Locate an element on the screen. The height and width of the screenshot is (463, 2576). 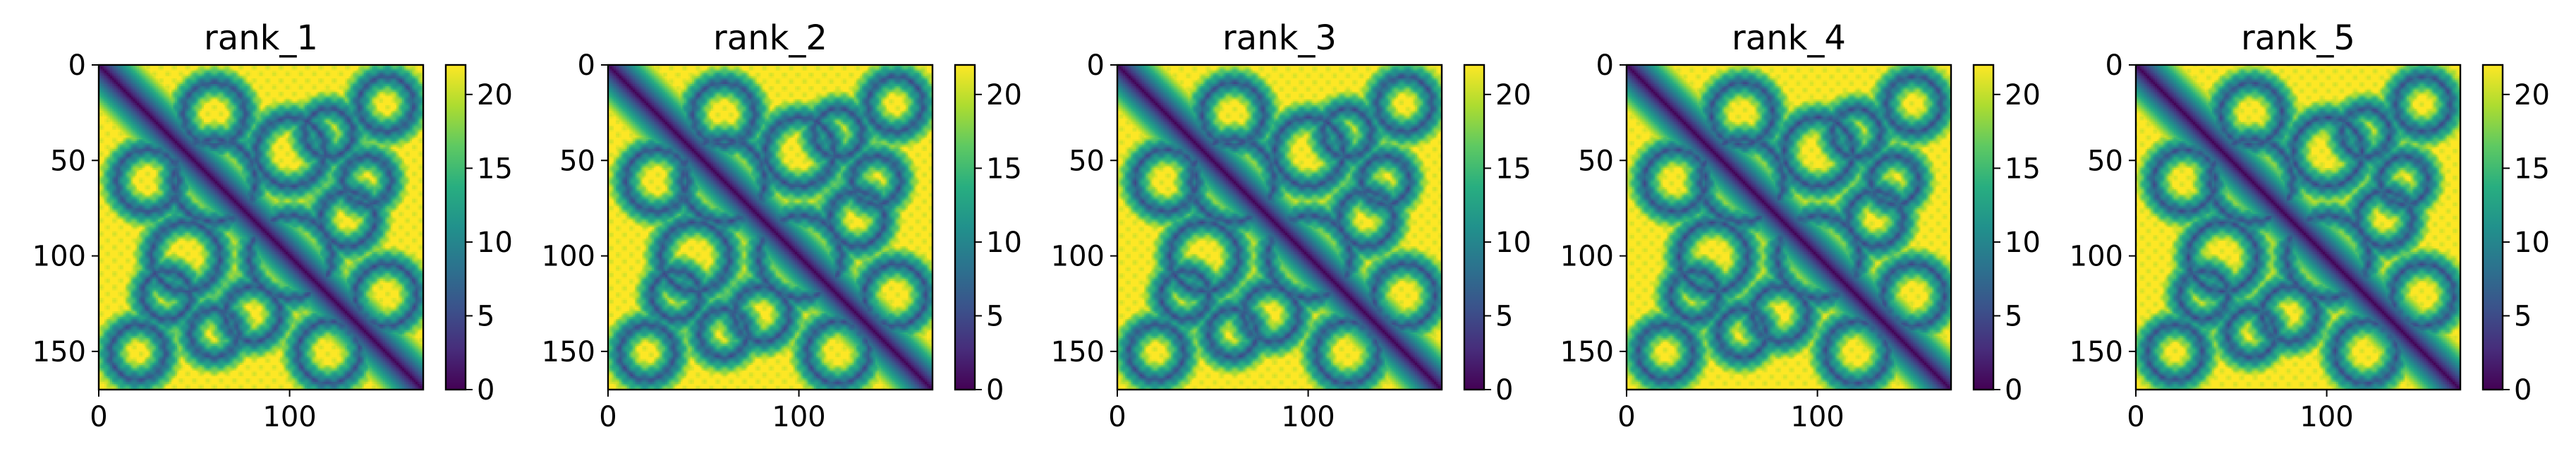
panel-title: rank_4 is located at coordinates (1789, 38).